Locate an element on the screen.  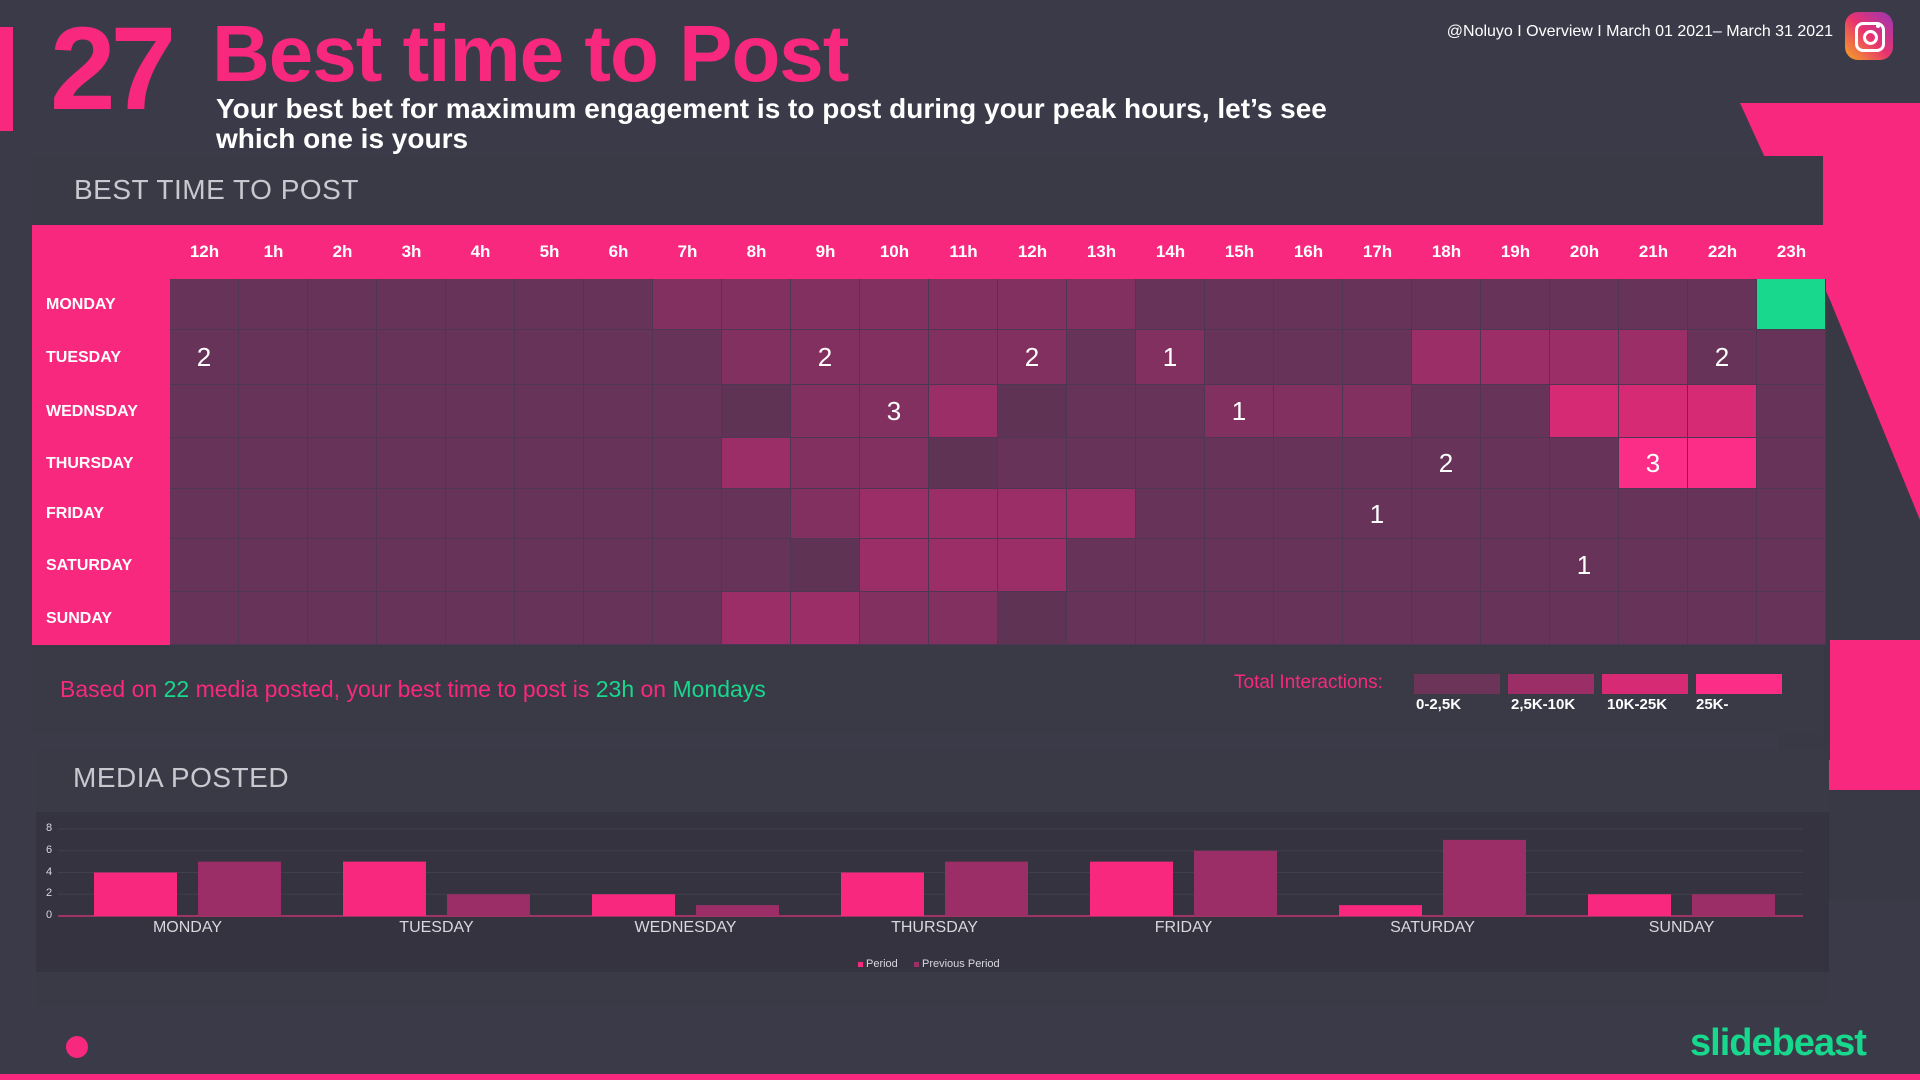
hour-label-16h: 16h is located at coordinates (1308, 251).